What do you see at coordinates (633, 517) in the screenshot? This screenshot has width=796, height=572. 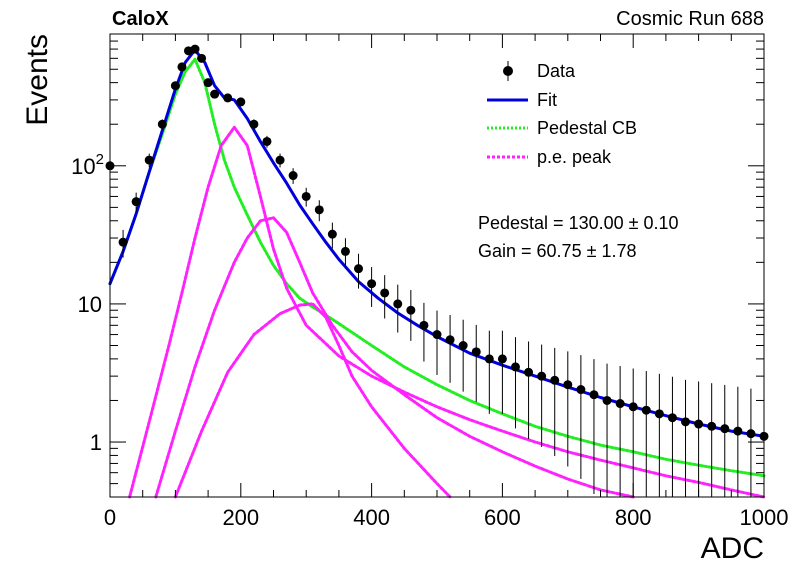 I see `x-tick-label: 800` at bounding box center [633, 517].